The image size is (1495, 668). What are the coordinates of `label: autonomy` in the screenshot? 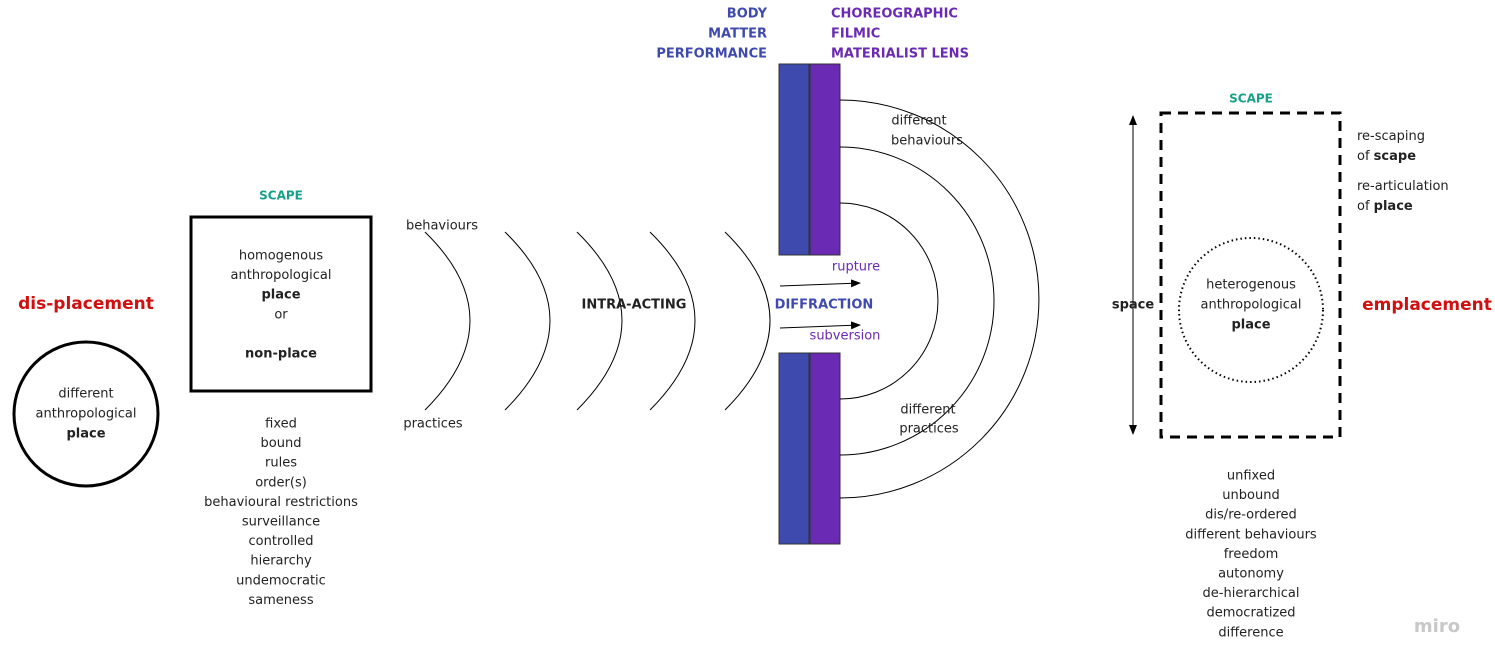 It's located at (1251, 574).